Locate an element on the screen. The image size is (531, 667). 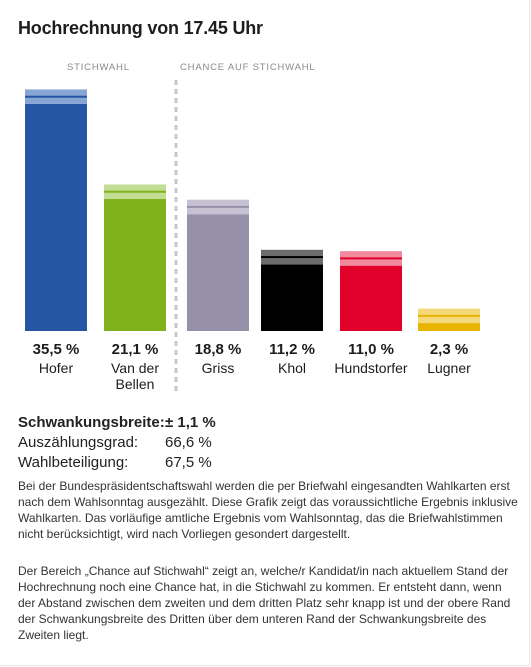
category-label: Griss is located at coordinates (218, 368).